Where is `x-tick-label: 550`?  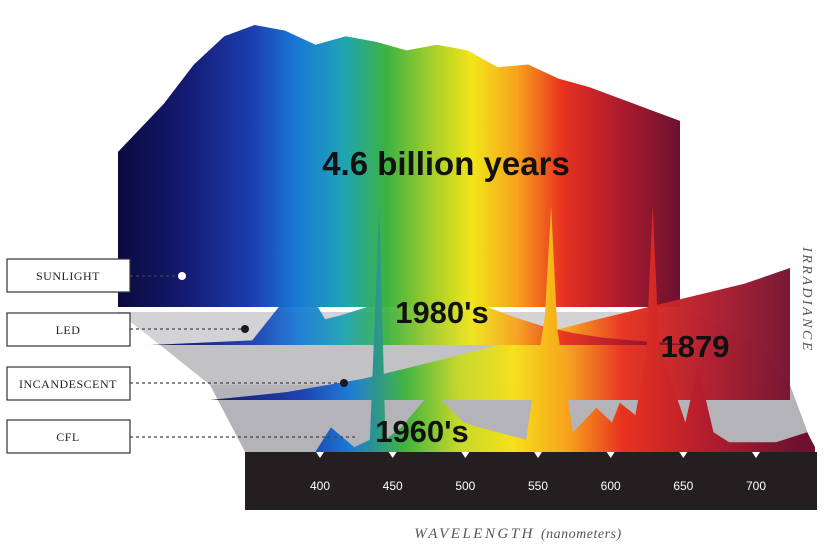 x-tick-label: 550 is located at coordinates (538, 486).